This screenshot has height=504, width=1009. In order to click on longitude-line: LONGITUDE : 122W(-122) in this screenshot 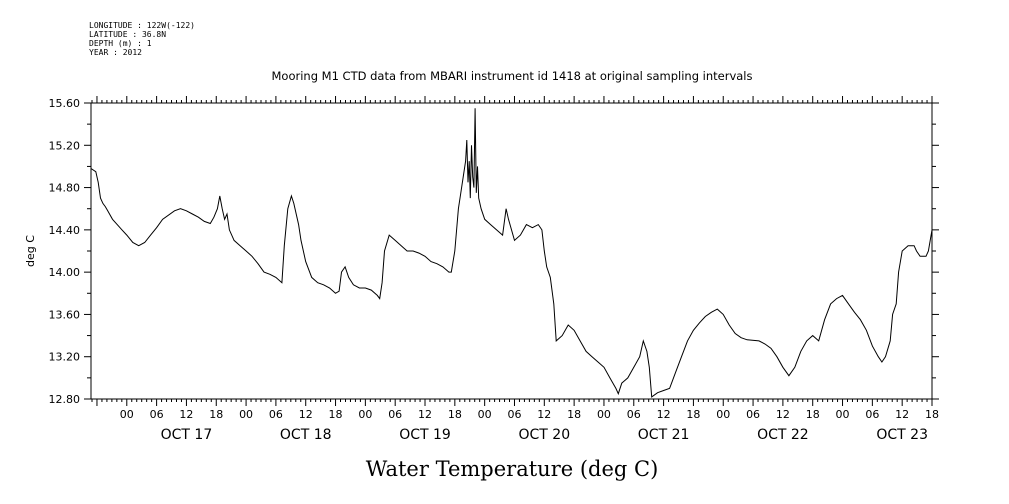, I will do `click(142, 25)`.